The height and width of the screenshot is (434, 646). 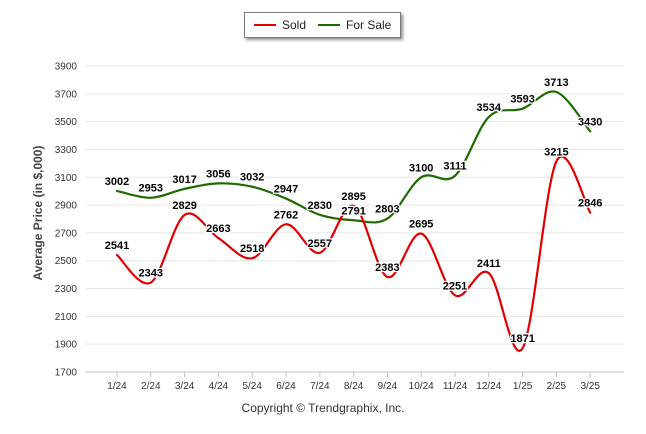 What do you see at coordinates (184, 180) in the screenshot?
I see `for-sale-data-label: 3017` at bounding box center [184, 180].